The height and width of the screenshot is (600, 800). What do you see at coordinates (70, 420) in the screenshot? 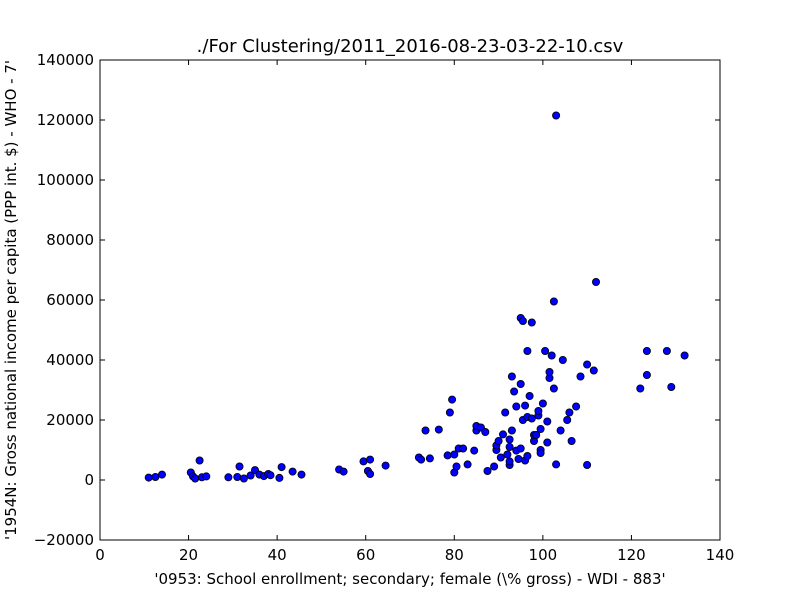
I see `y-tick-label: 20000` at bounding box center [70, 420].